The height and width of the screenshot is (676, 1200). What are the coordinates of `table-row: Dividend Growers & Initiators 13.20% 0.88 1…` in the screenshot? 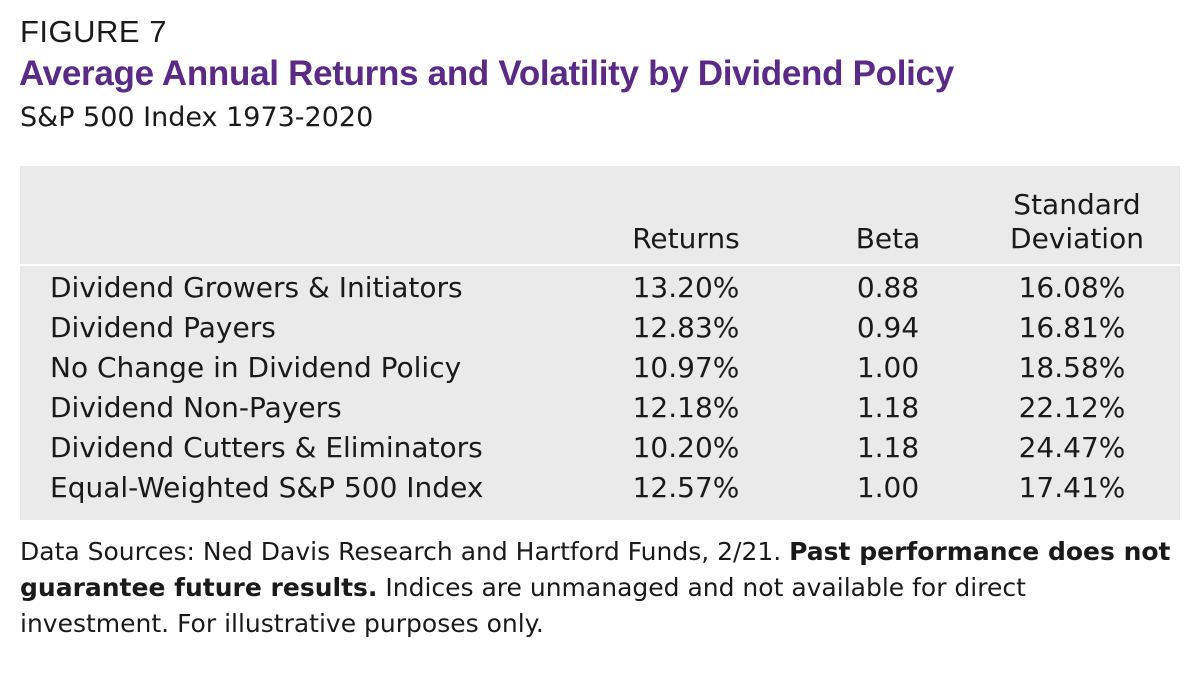 It's located at (600, 288).